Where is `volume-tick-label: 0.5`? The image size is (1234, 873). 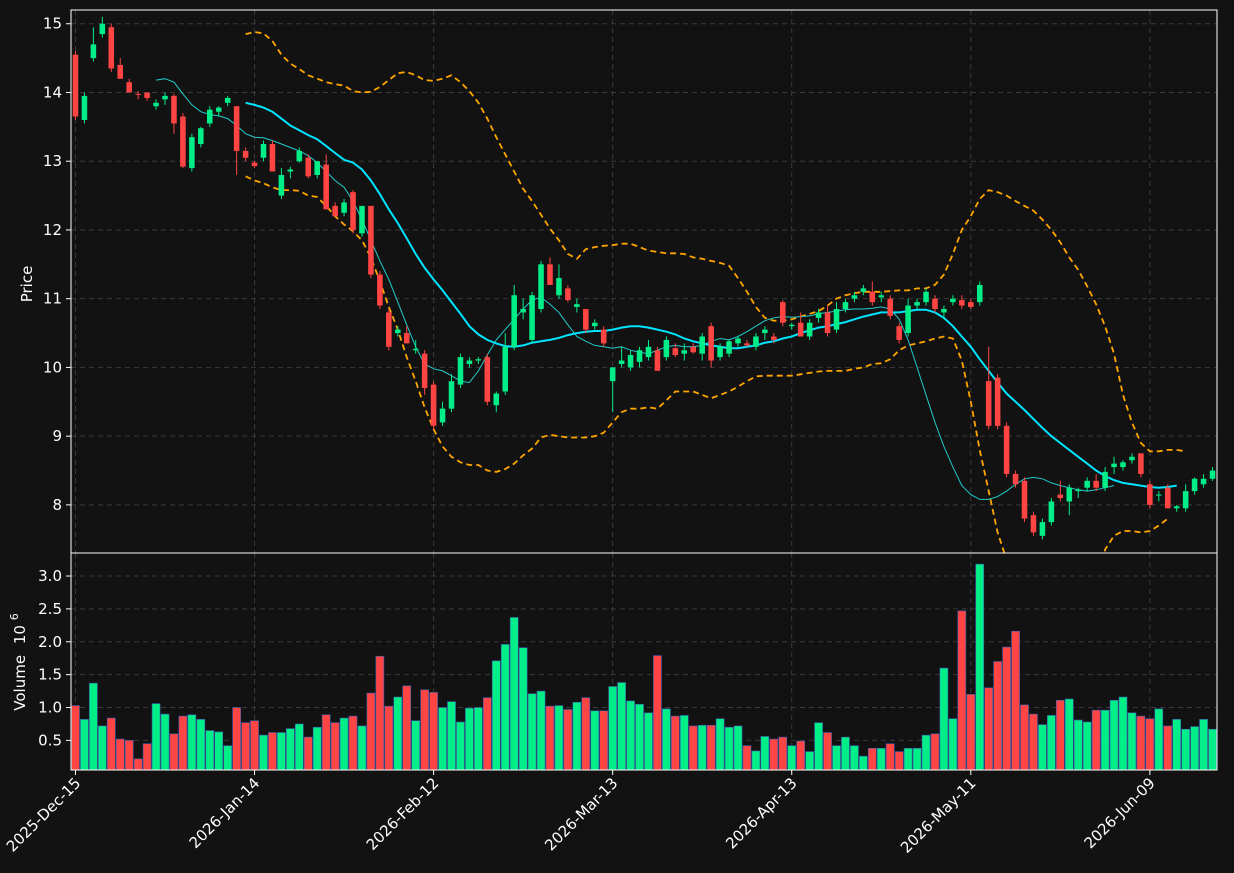 volume-tick-label: 0.5 is located at coordinates (50, 740).